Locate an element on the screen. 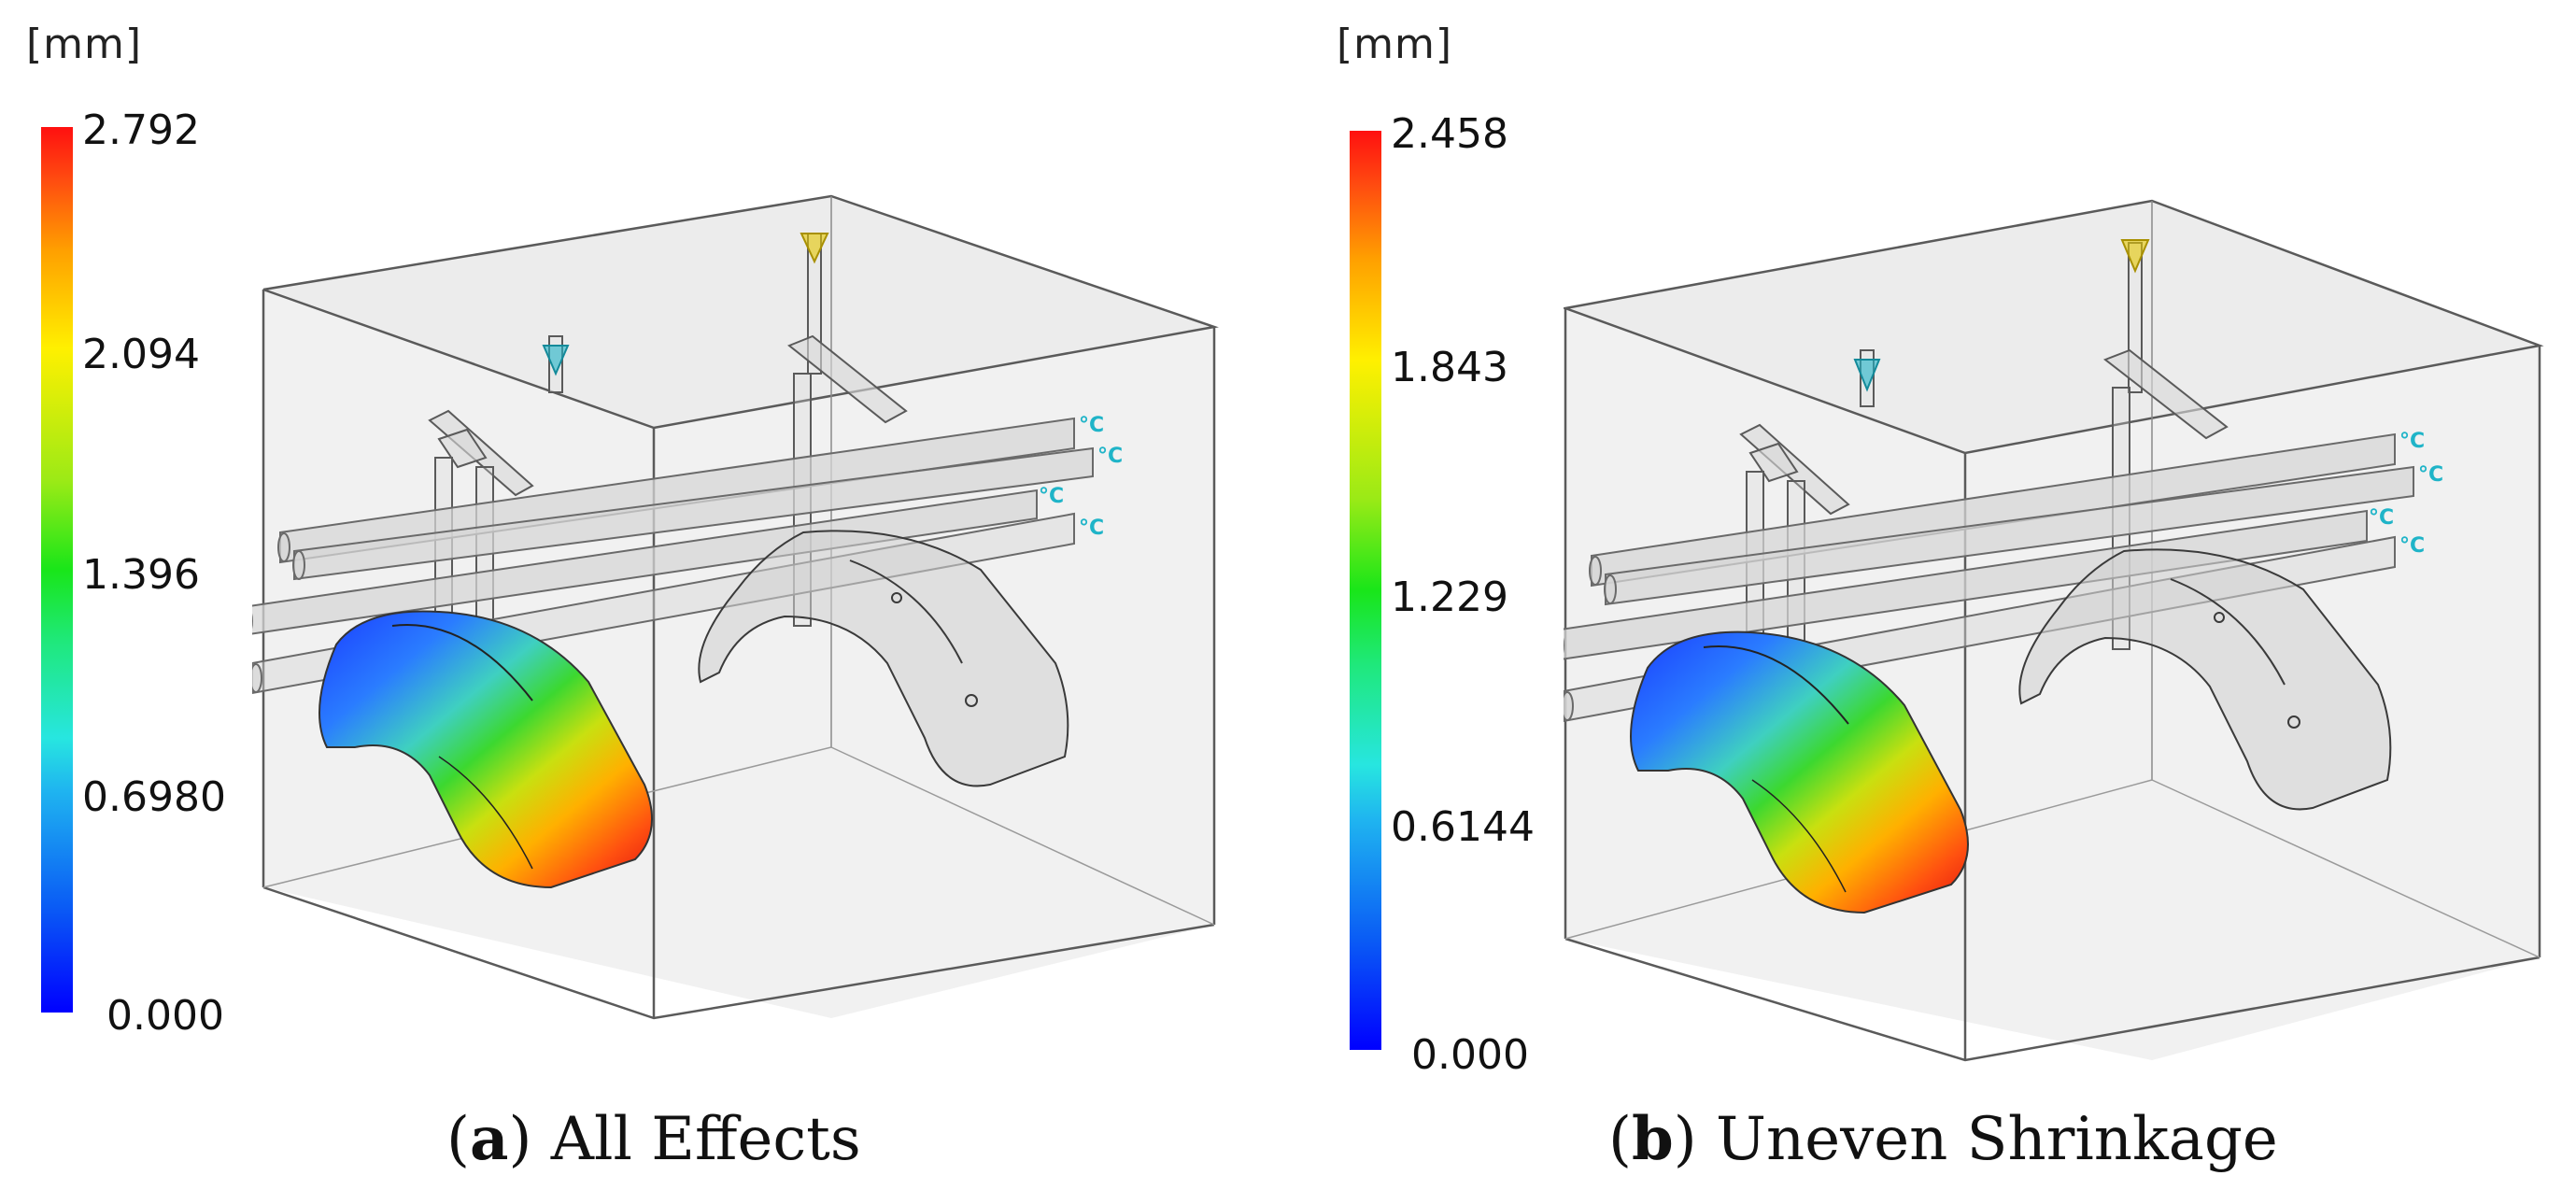  caption-panel-a: (a) All Effects is located at coordinates (653, 1139).